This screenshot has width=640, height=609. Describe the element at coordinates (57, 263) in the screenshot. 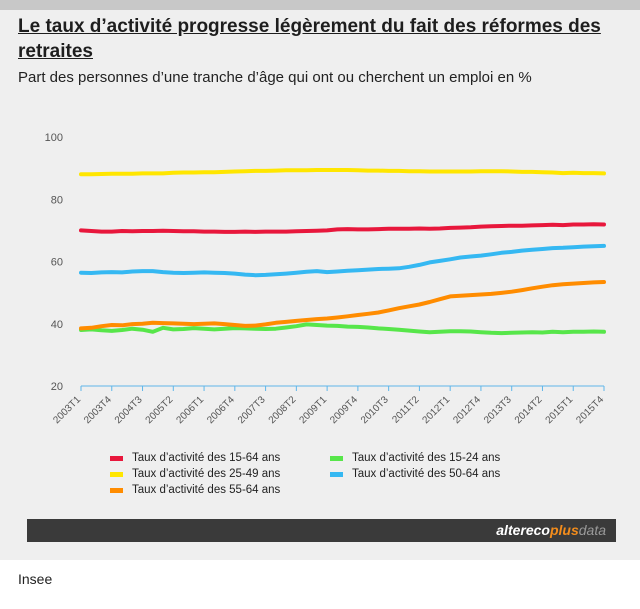

I see `y-tick-label: 60` at that location.